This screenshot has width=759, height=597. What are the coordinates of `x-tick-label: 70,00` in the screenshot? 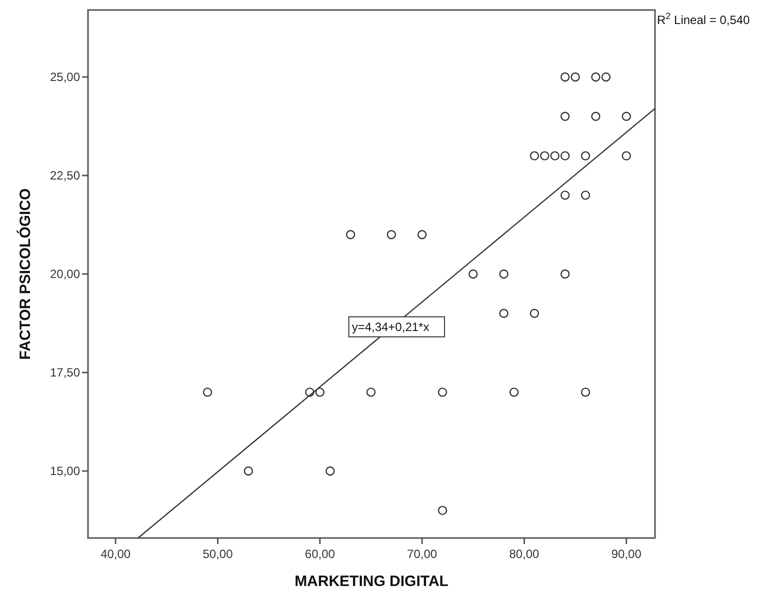 It's located at (422, 554).